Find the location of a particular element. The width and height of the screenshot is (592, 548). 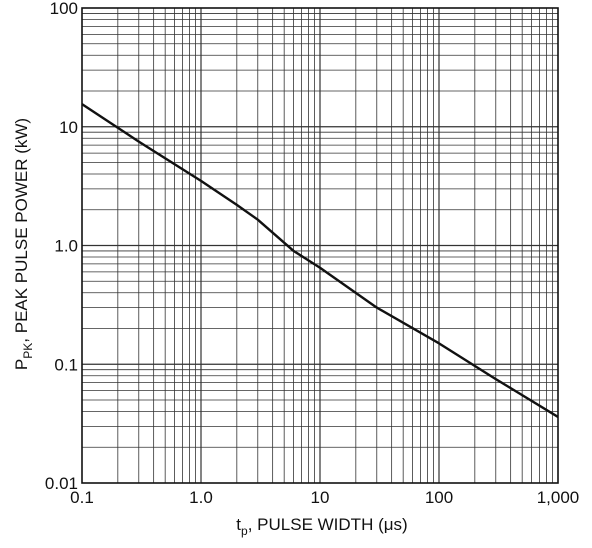

y-tick-label: 100 is located at coordinates (64, 9).